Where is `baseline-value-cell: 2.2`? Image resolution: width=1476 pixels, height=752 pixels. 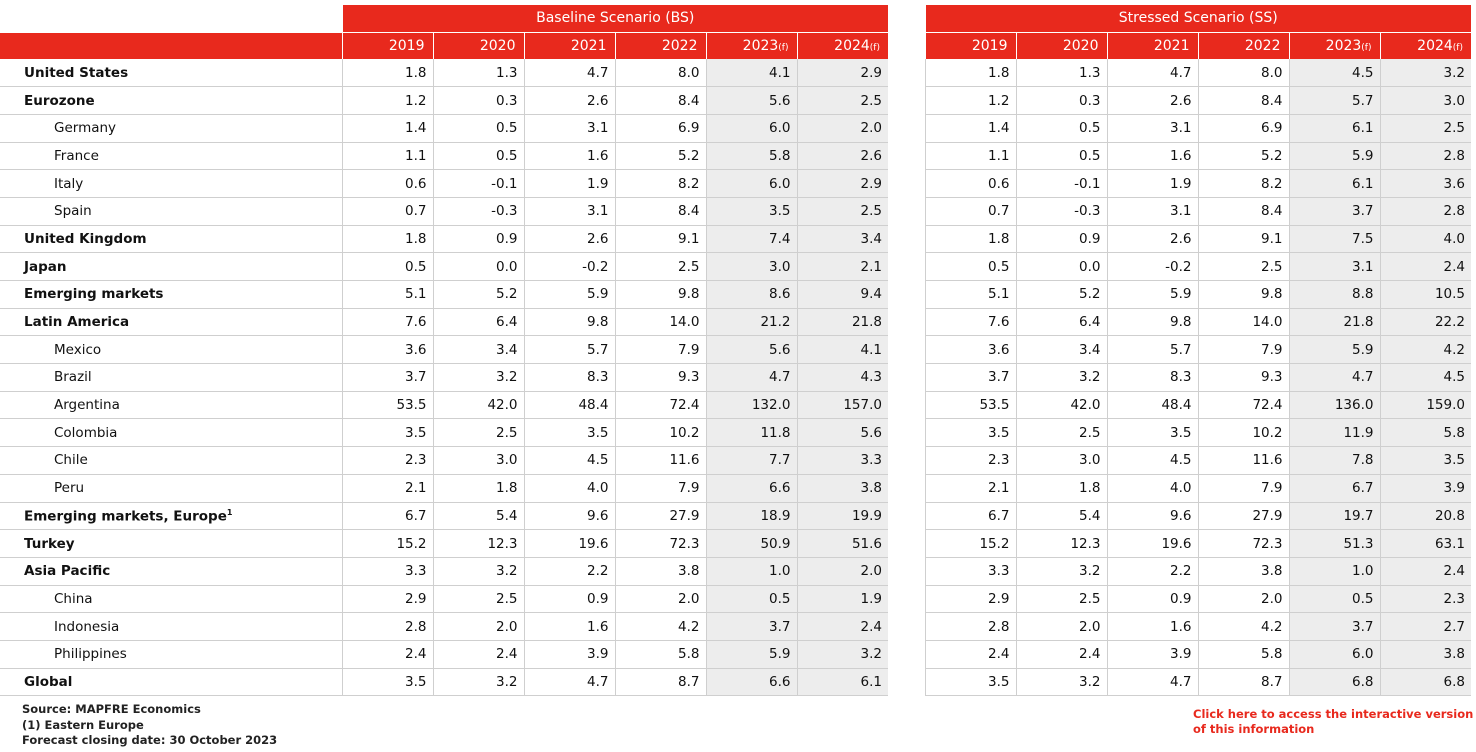 baseline-value-cell: 2.2 is located at coordinates (569, 571).